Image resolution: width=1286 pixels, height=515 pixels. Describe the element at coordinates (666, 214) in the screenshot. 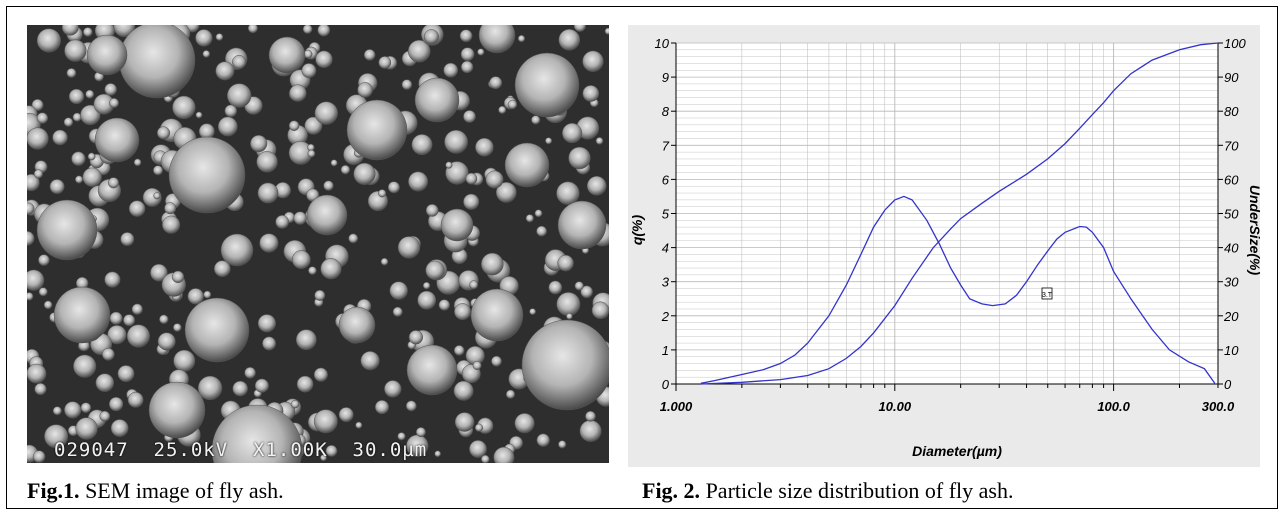

I see `y-left-tick-label: 5` at that location.